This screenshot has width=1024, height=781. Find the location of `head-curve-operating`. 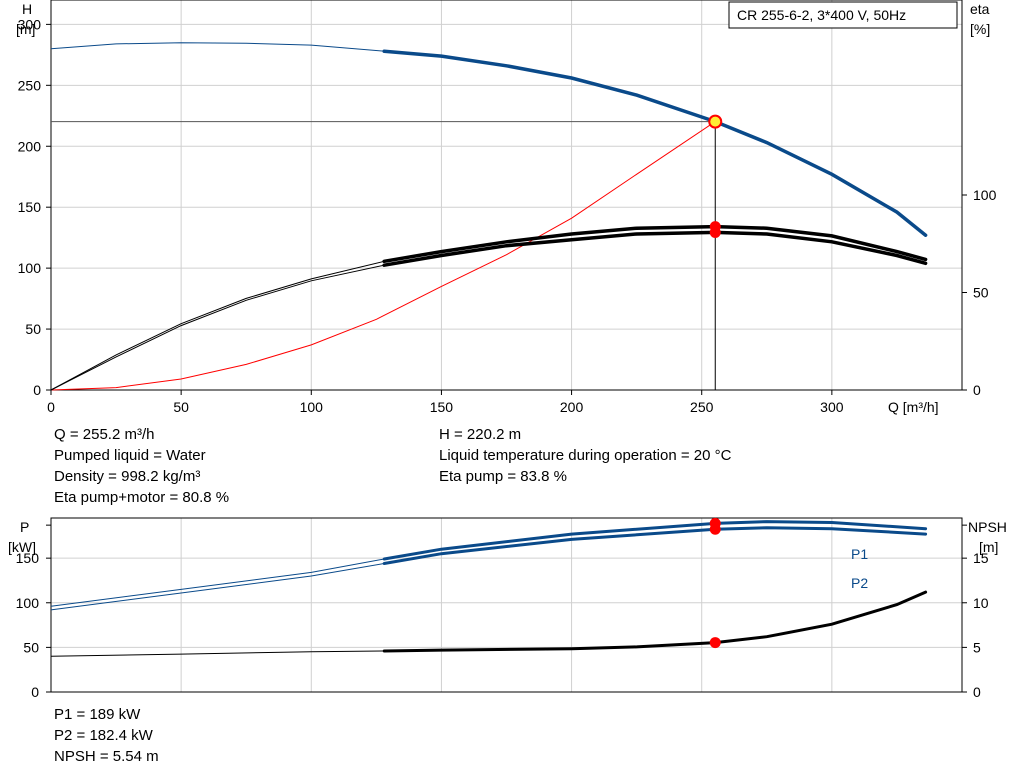

head-curve-operating is located at coordinates (655, 143).